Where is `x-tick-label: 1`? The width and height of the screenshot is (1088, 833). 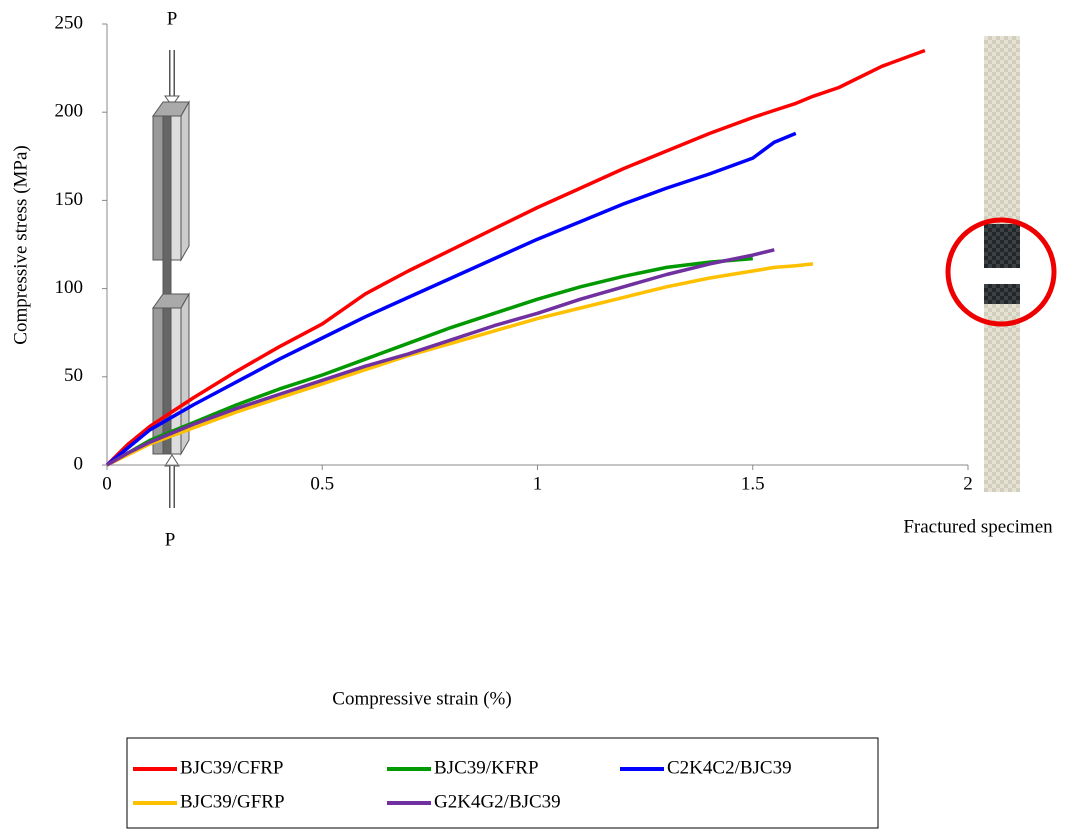
x-tick-label: 1 is located at coordinates (538, 483).